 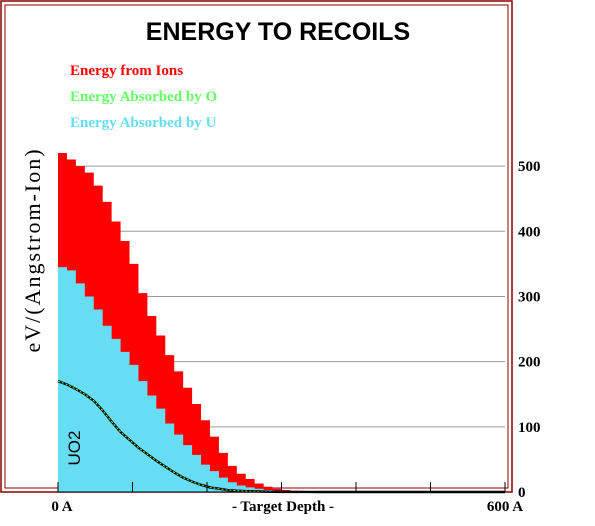 What do you see at coordinates (529, 167) in the screenshot?
I see `y-tick-label: 500` at bounding box center [529, 167].